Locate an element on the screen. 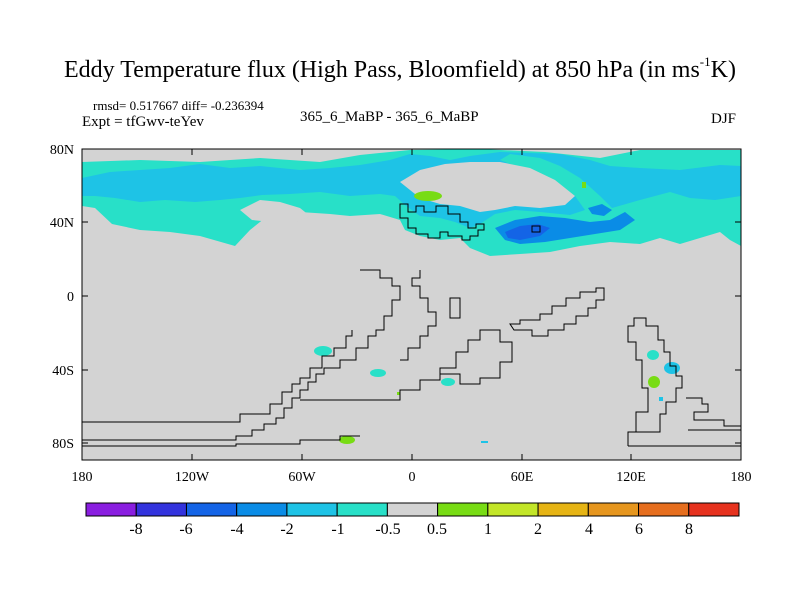  lon-label: 120W is located at coordinates (192, 477).